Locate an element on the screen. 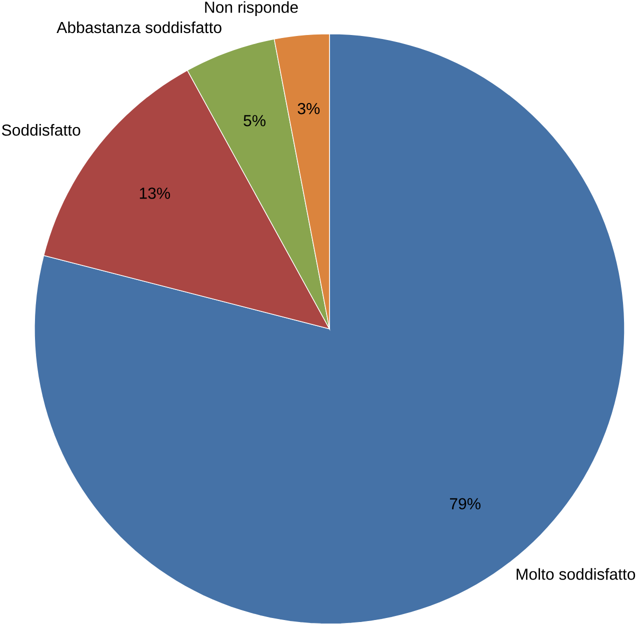 This screenshot has width=637, height=624. data-label: 13% is located at coordinates (155, 193).